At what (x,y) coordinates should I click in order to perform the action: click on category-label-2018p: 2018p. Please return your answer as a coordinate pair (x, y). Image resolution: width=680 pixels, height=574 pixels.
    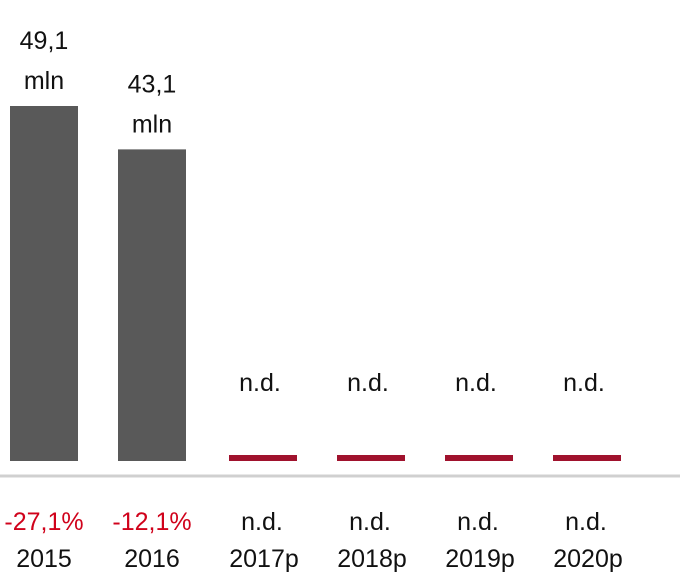
    Looking at the image, I should click on (372, 559).